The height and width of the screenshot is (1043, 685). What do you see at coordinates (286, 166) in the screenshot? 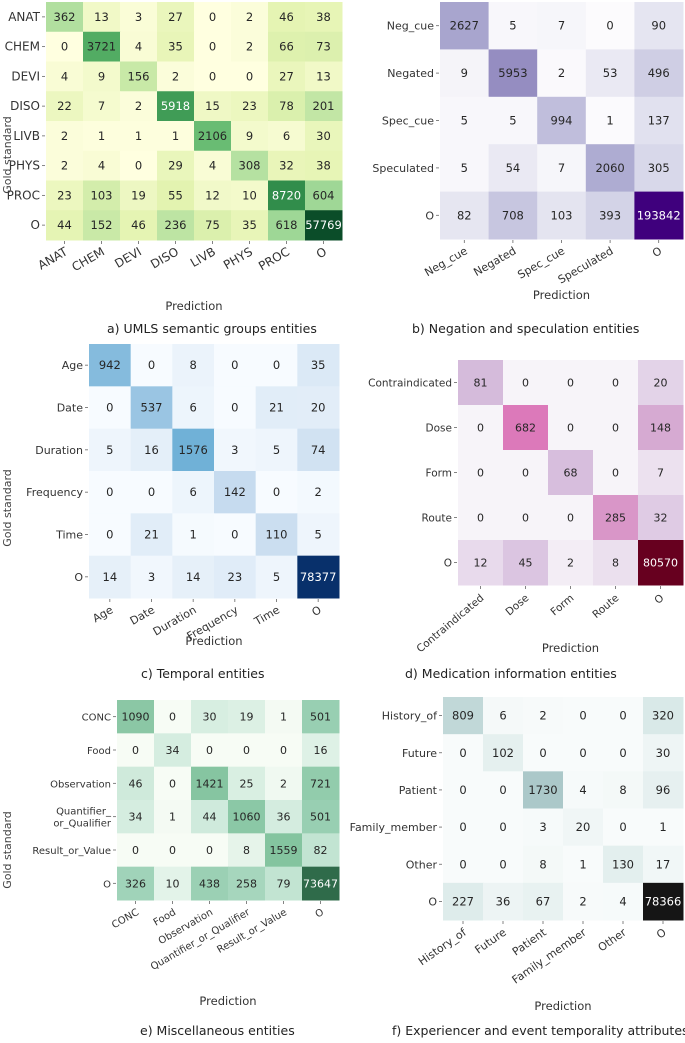
I see `cell-value: 32` at bounding box center [286, 166].